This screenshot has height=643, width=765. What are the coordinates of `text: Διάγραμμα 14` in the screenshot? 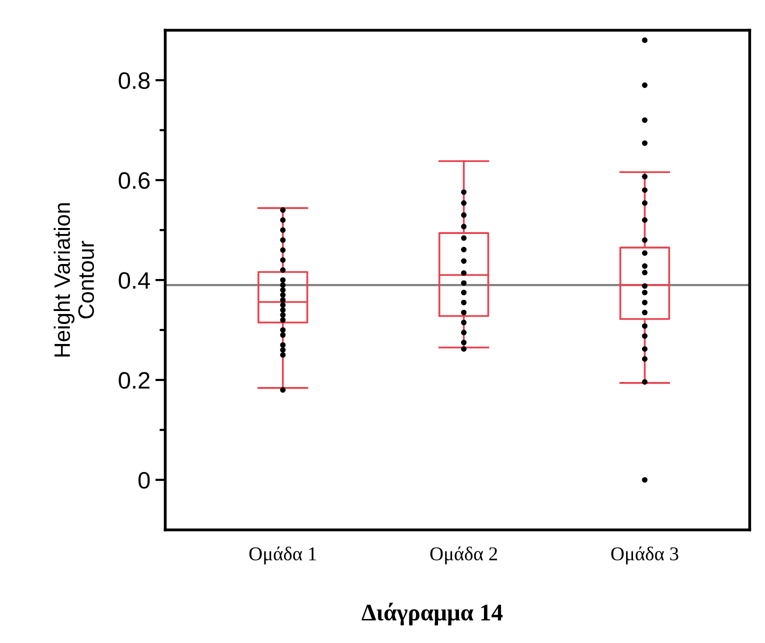 It's located at (432, 614).